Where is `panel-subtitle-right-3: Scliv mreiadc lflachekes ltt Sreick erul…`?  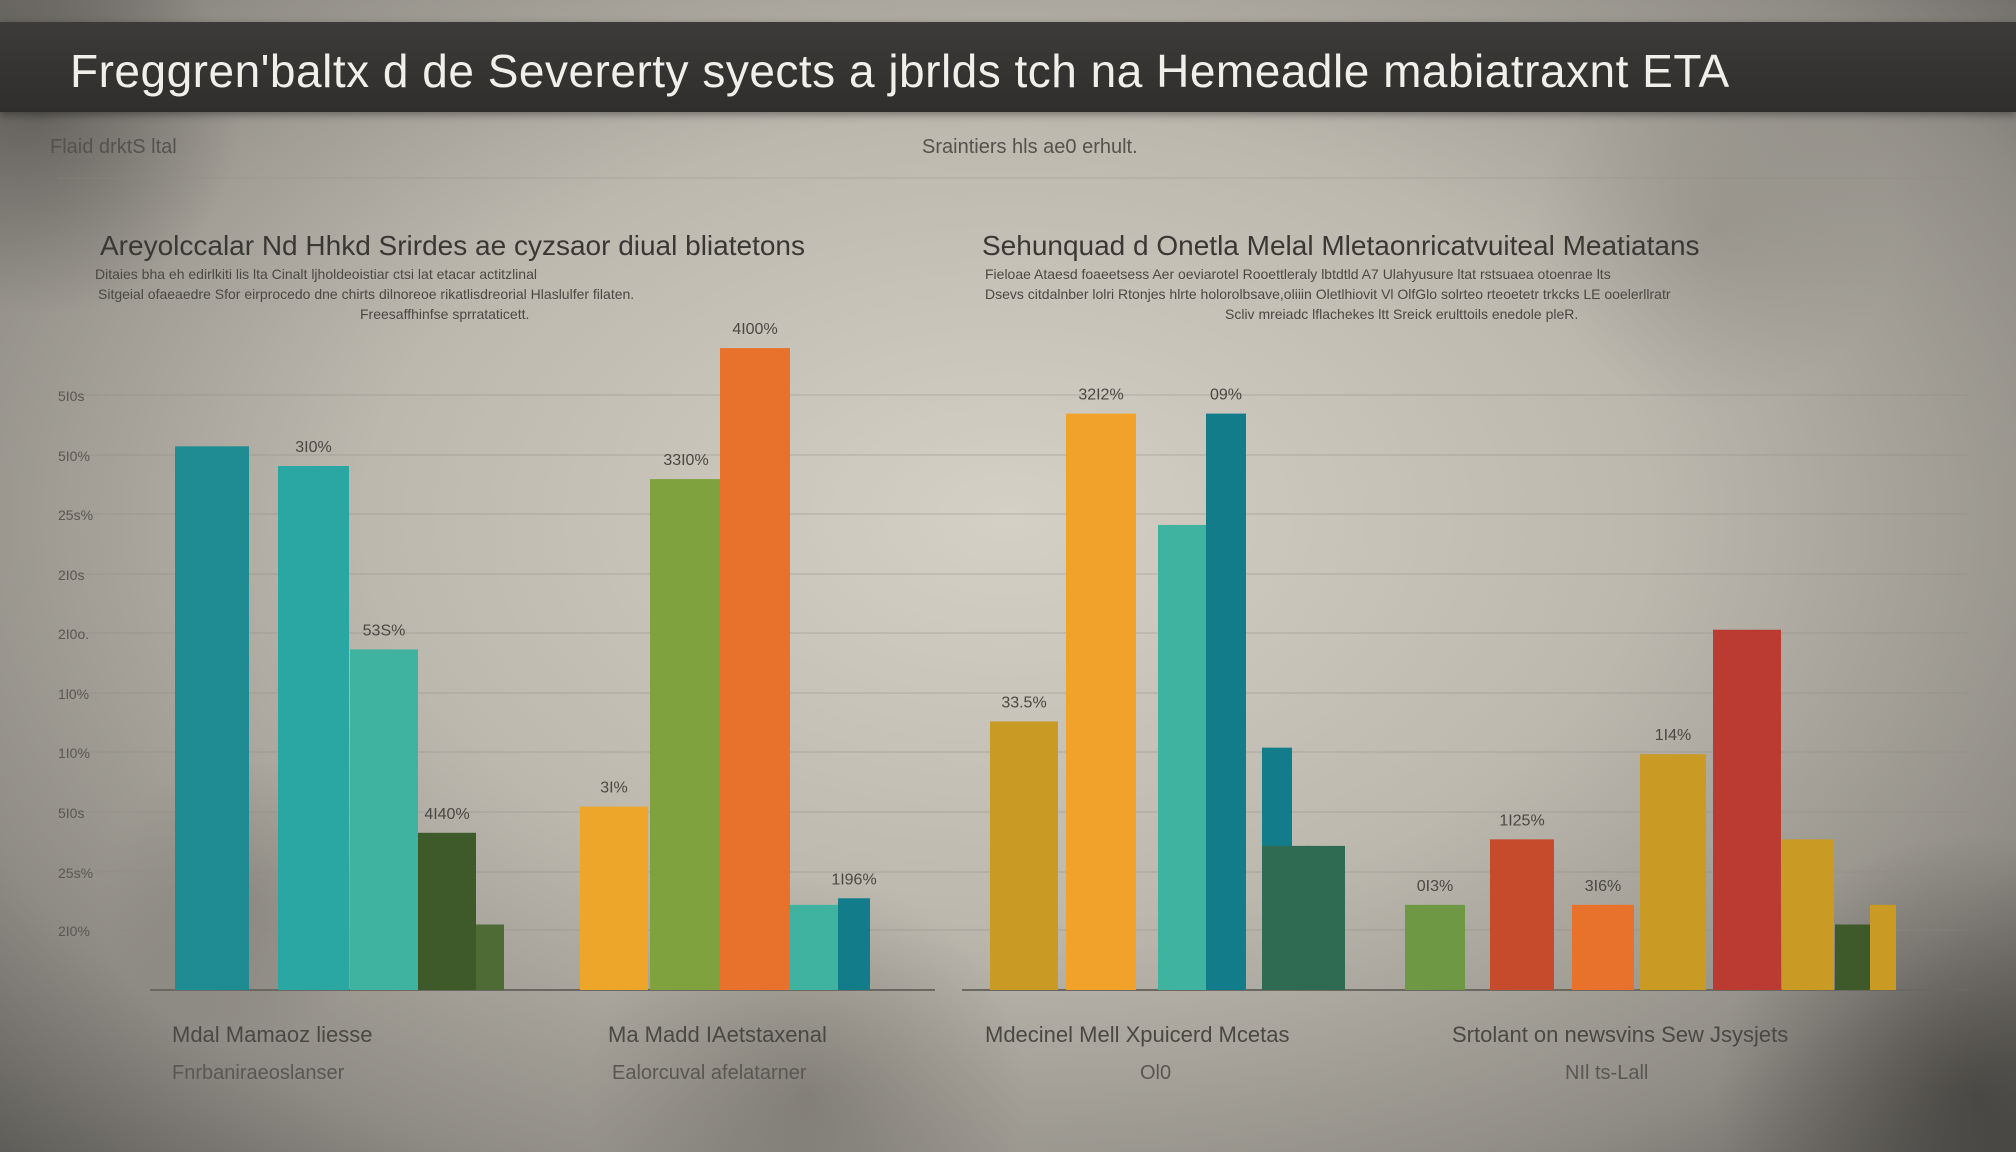 panel-subtitle-right-3: Scliv mreiadc lflachekes ltt Sreick erul… is located at coordinates (1402, 314).